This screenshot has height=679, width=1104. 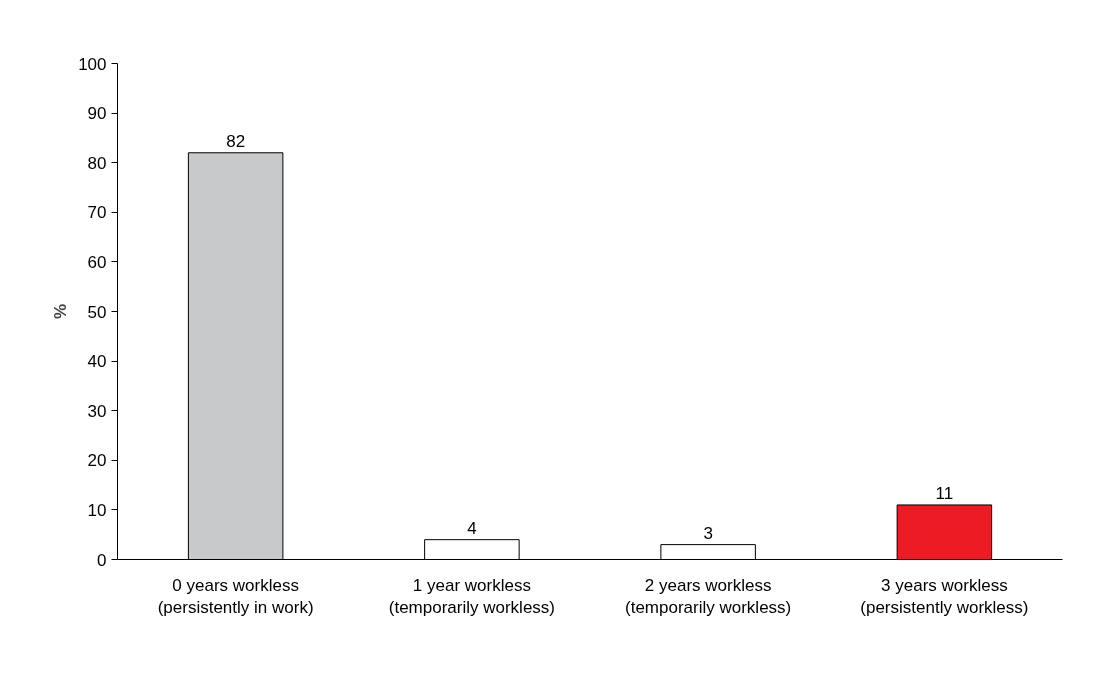 What do you see at coordinates (97, 362) in the screenshot?
I see `y-tick-label: 40` at bounding box center [97, 362].